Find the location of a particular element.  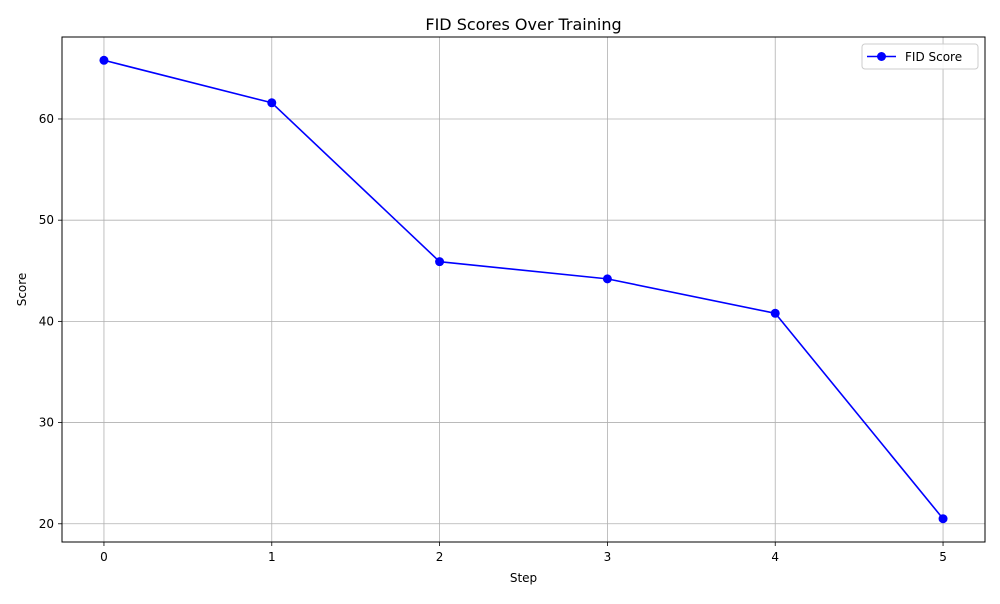

y-tick-label: 30 is located at coordinates (46, 423).